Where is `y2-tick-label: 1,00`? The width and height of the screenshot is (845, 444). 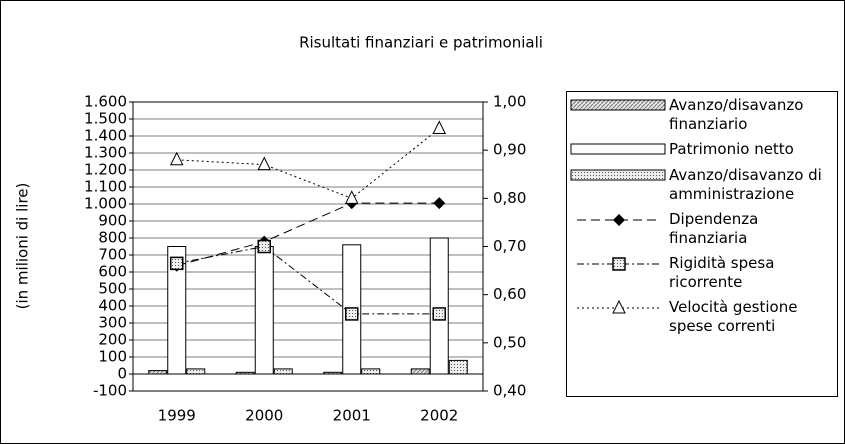 y2-tick-label: 1,00 is located at coordinates (509, 102).